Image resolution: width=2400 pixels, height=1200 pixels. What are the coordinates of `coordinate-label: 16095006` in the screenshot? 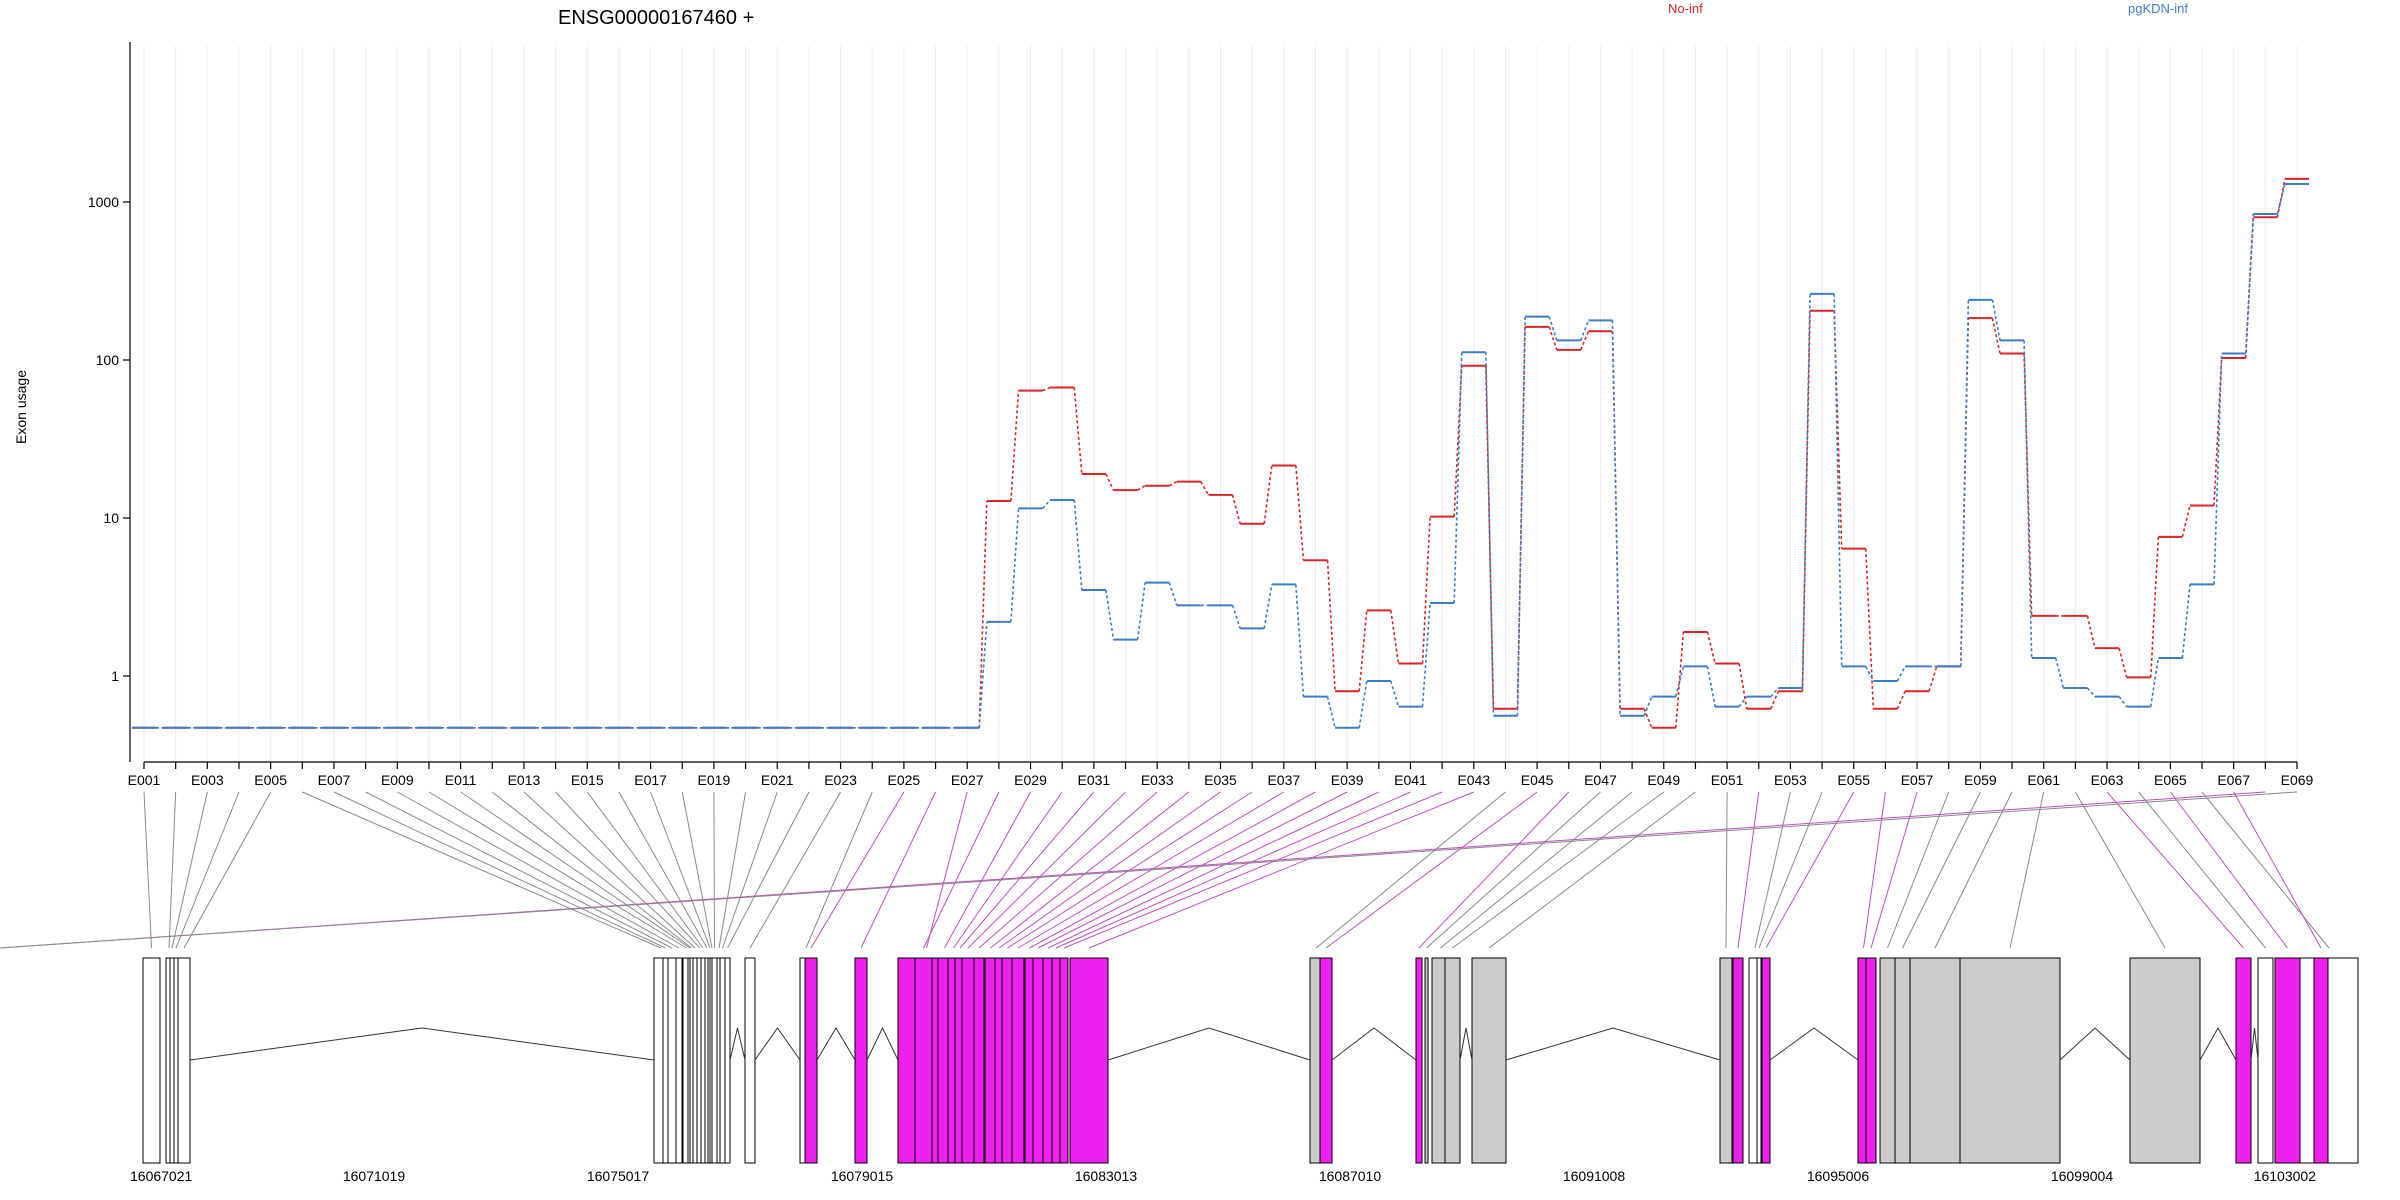 It's located at (1838, 1176).